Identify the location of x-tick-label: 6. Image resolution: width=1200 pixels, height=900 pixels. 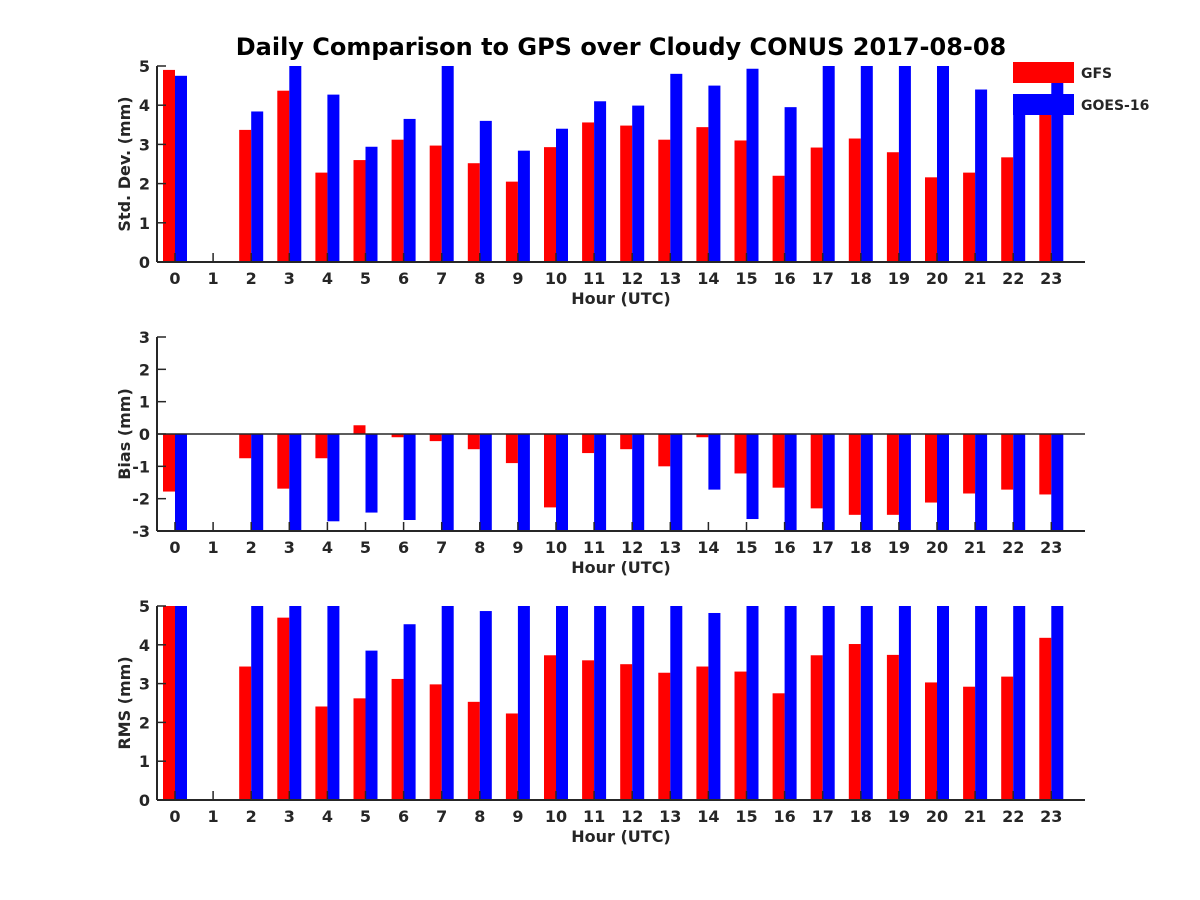
(403, 547).